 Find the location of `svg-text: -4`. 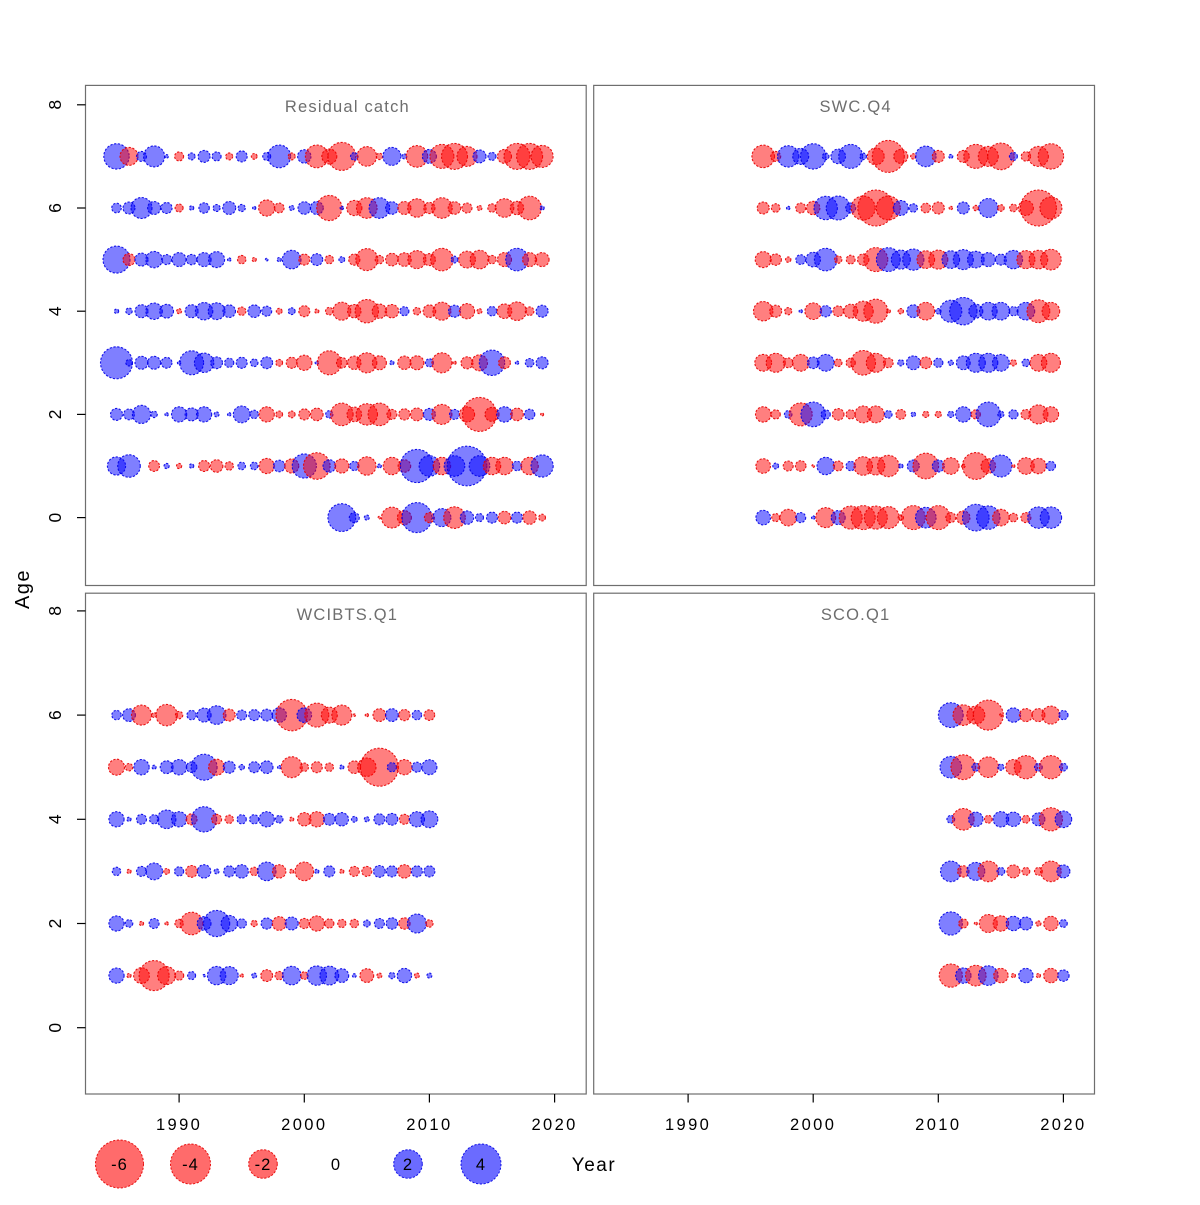

svg-text: -4 is located at coordinates (190, 1165).